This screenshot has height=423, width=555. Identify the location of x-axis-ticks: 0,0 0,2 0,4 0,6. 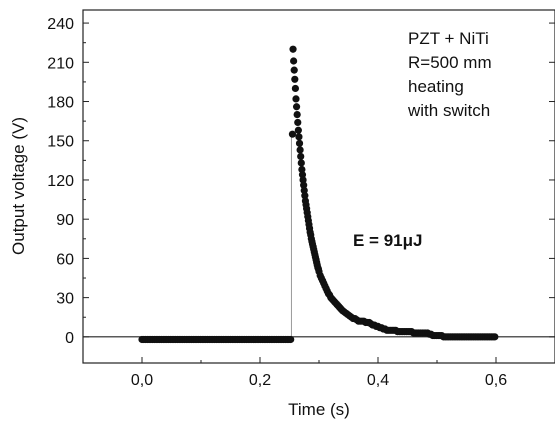
(318, 373).